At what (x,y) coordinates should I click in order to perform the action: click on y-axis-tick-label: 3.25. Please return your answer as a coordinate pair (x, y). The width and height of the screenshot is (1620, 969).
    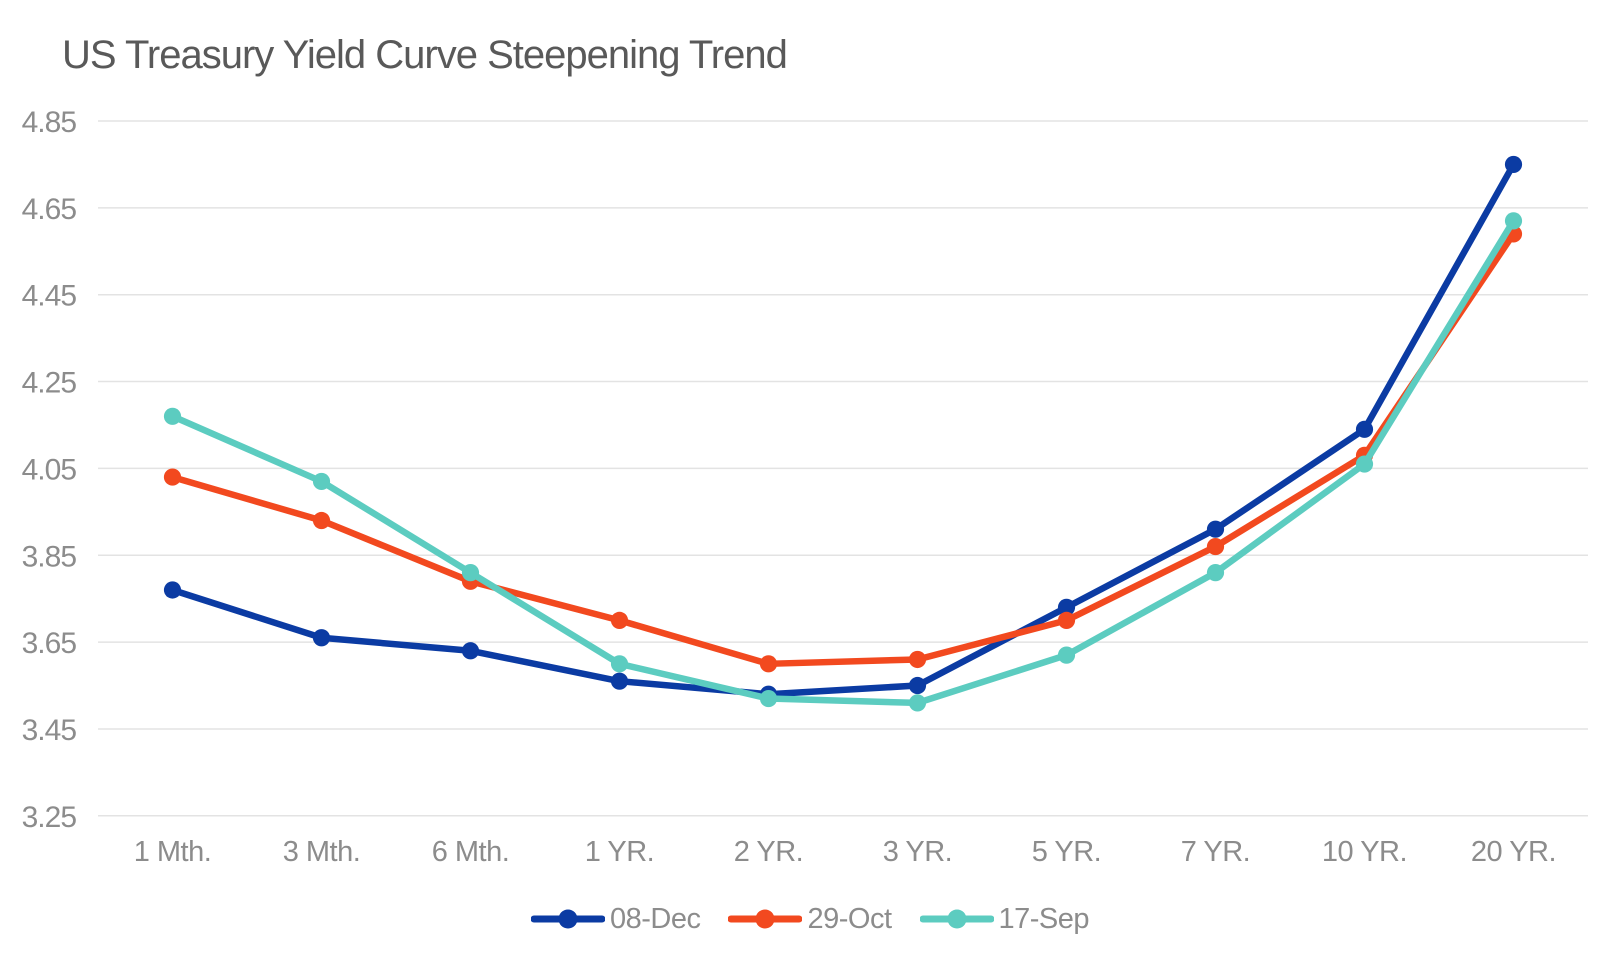
    Looking at the image, I should click on (49, 817).